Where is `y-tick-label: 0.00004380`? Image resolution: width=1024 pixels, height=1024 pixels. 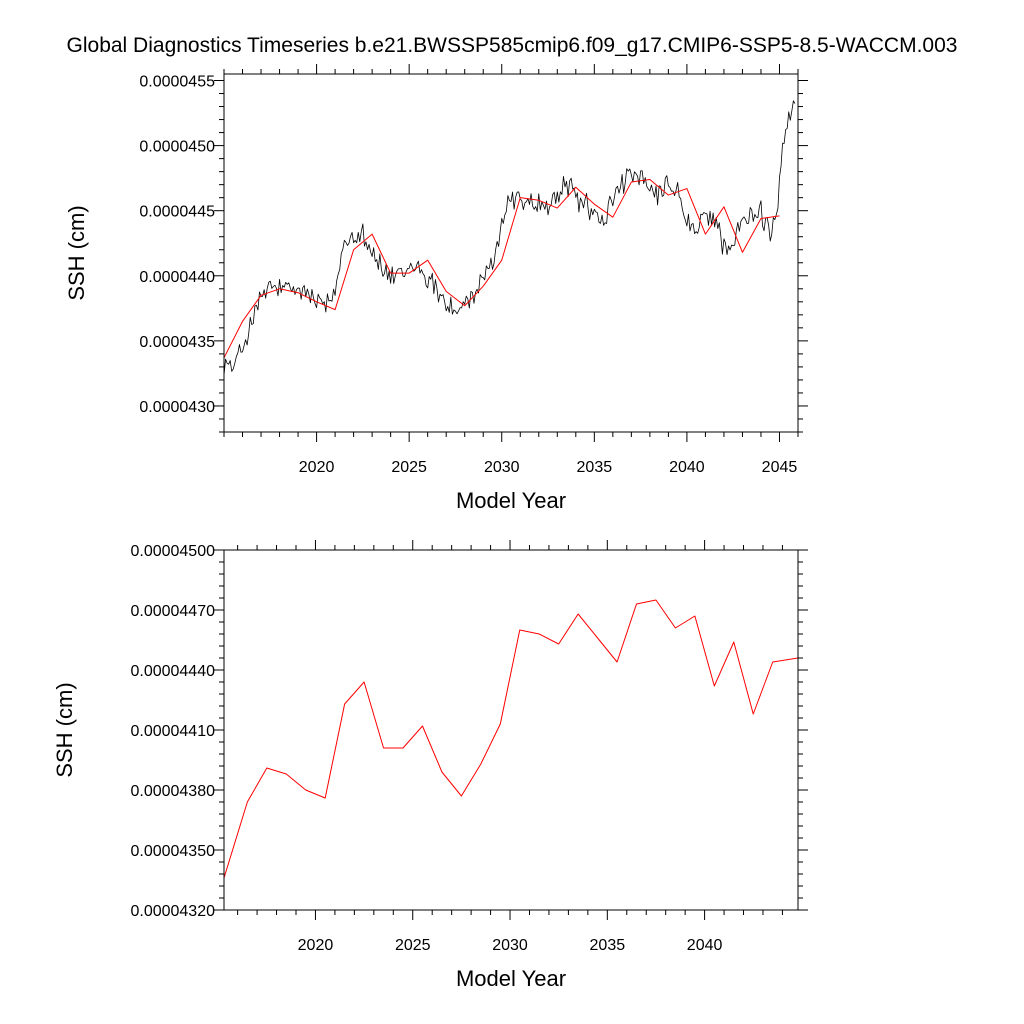
y-tick-label: 0.00004380 is located at coordinates (172, 791).